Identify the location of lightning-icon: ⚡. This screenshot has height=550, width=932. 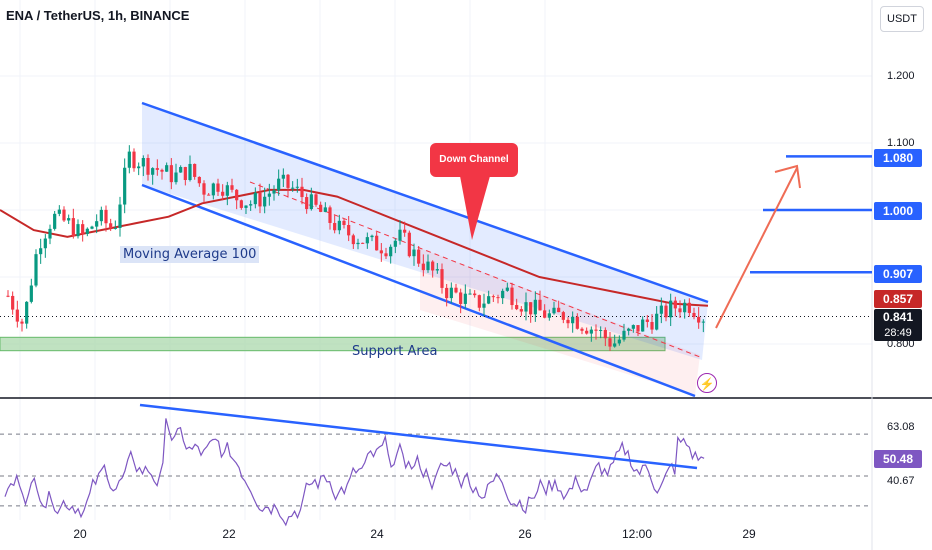
(707, 383).